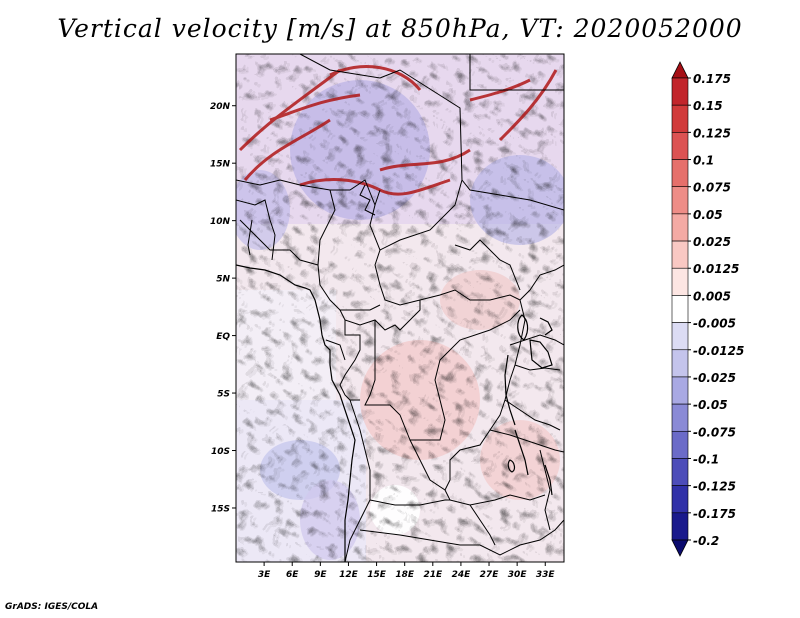  What do you see at coordinates (714, 514) in the screenshot?
I see `colorbar-label: -0.175` at bounding box center [714, 514].